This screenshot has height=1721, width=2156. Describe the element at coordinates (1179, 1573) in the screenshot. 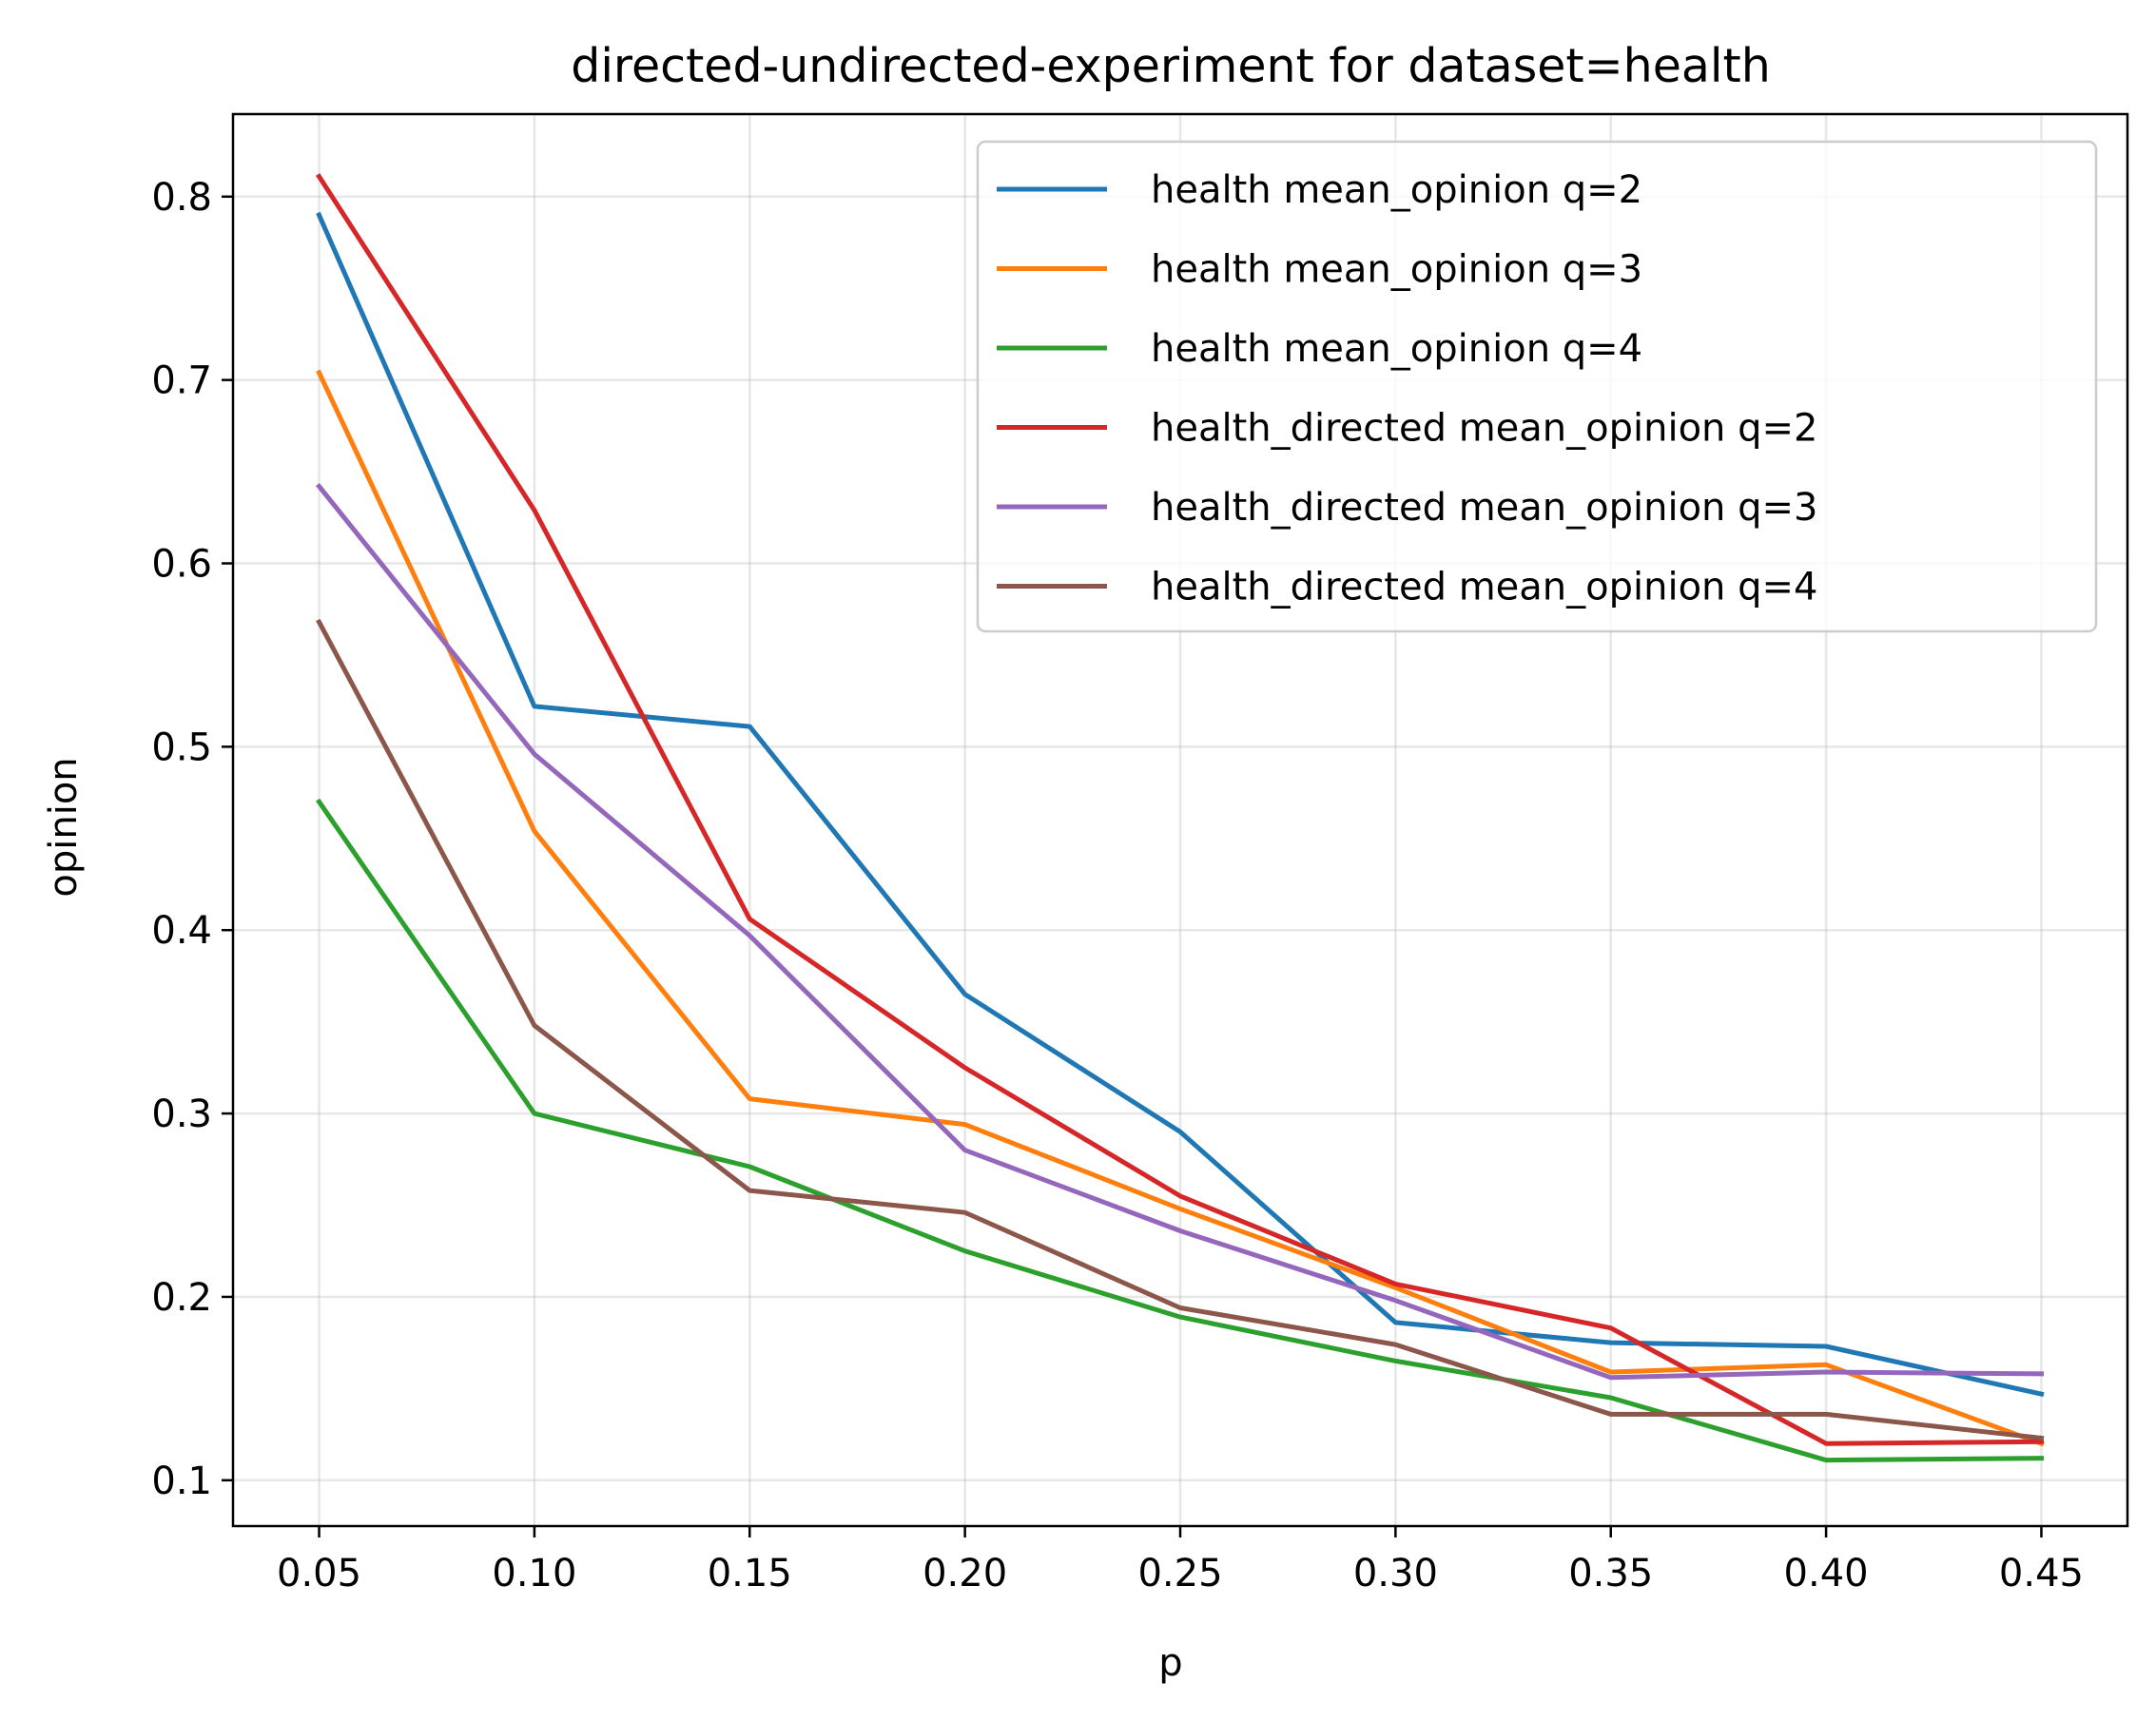

I see `x-tick-label: 0.25` at that location.